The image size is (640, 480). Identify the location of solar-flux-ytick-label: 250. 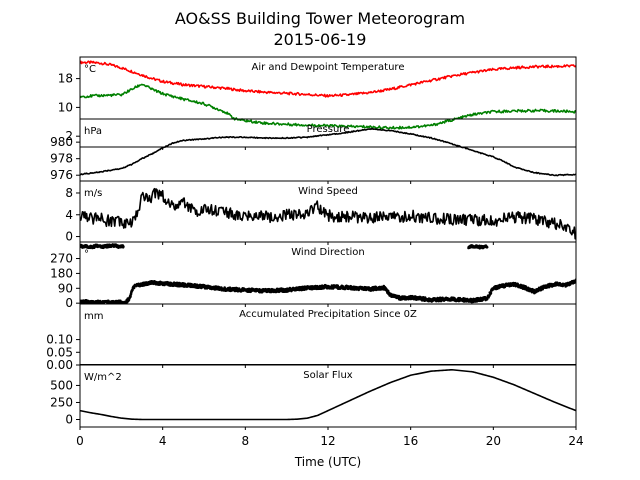
(61, 402).